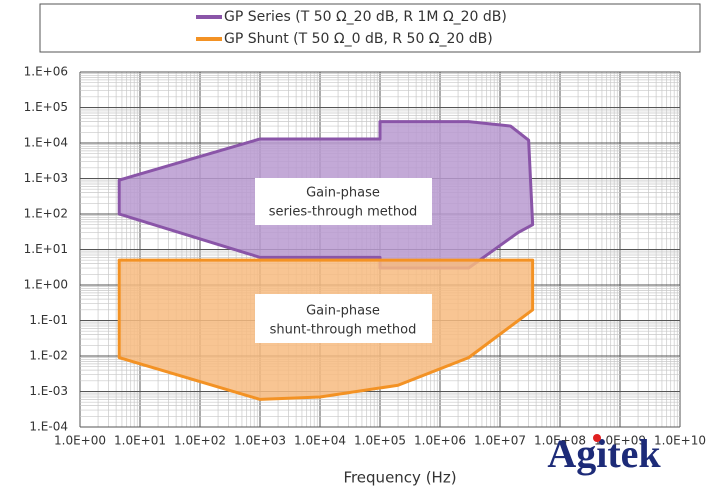  What do you see at coordinates (620, 441) in the screenshot?
I see `x-tick-label: 1.0E+09` at bounding box center [620, 441].